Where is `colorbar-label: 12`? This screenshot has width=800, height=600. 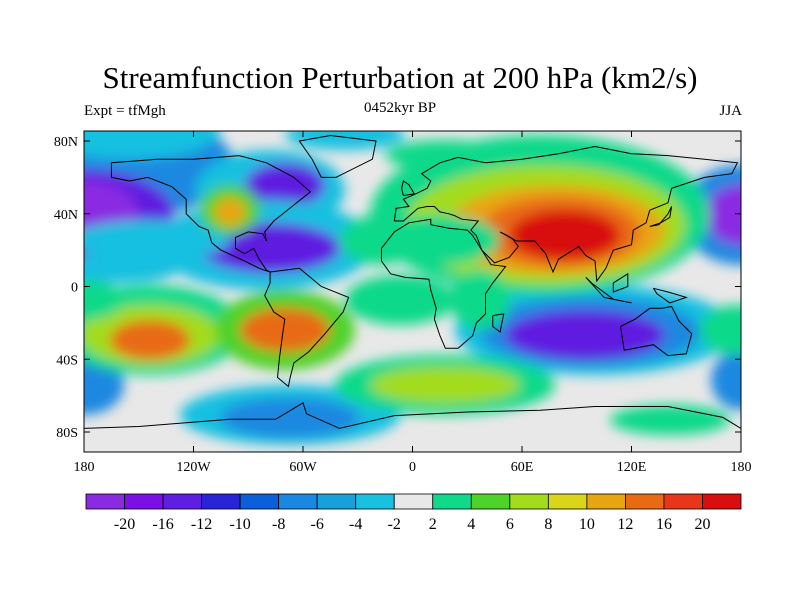
colorbar-label: 12 is located at coordinates (625, 524).